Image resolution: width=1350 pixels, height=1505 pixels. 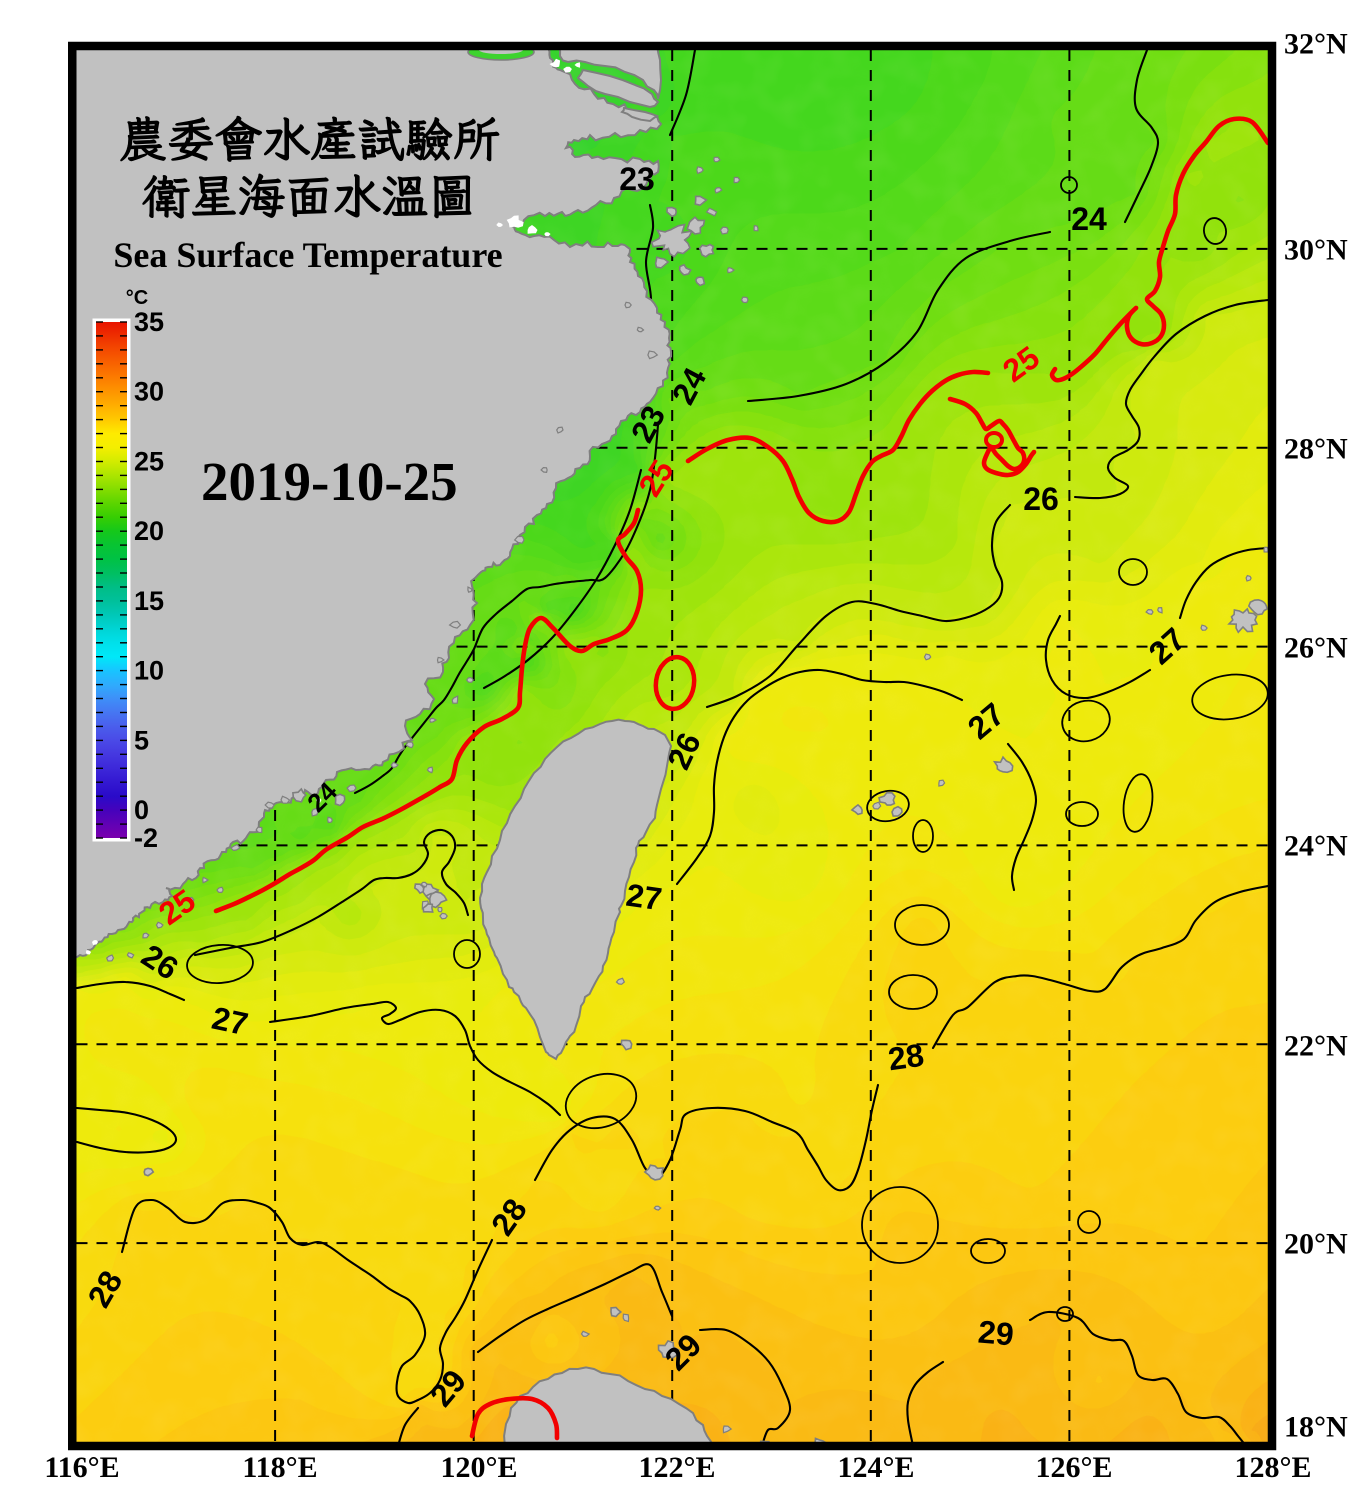 What do you see at coordinates (149, 671) in the screenshot?
I see `svg-text: 10` at bounding box center [149, 671].